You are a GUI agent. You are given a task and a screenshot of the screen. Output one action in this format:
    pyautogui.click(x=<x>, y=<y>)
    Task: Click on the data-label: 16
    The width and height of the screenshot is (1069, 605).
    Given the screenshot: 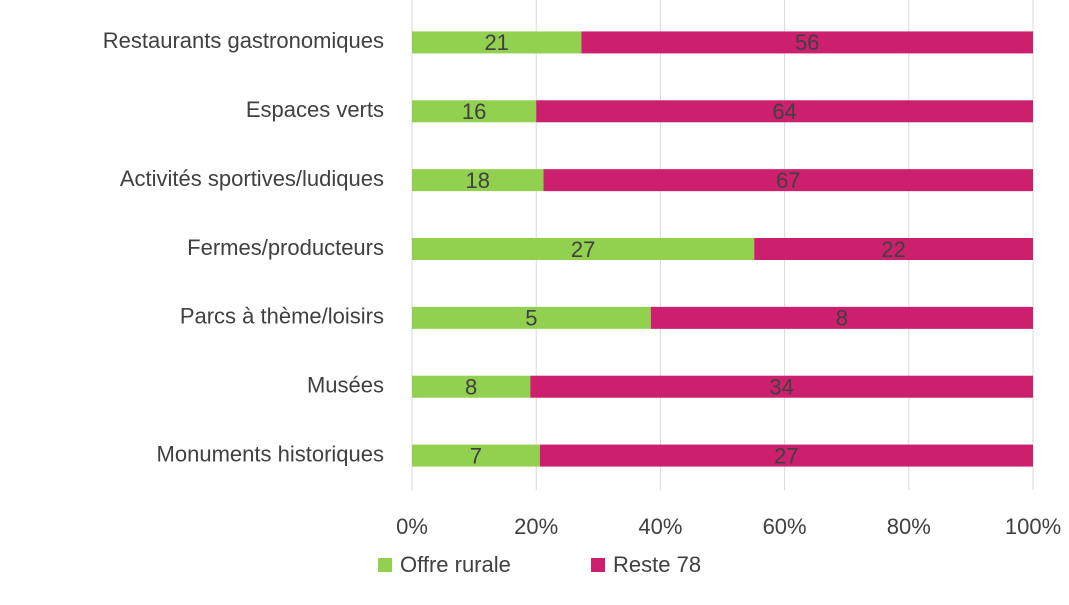 What is the action you would take?
    pyautogui.click(x=474, y=111)
    